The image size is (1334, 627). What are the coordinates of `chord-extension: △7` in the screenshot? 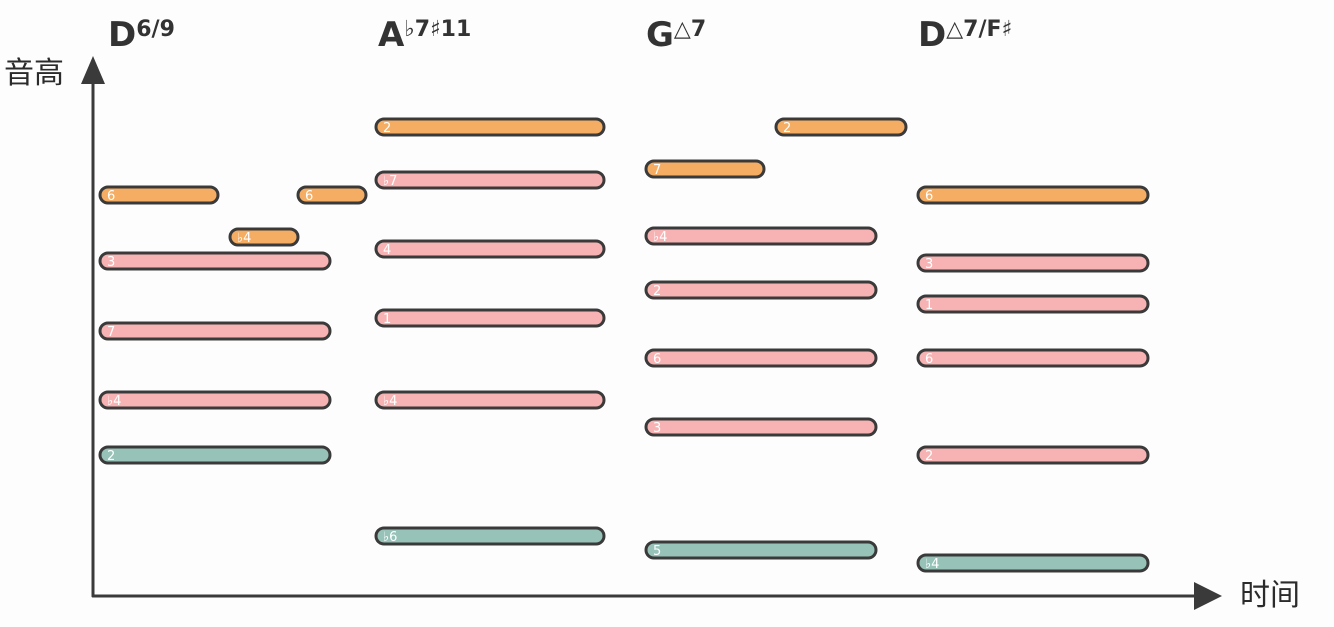 It's located at (690, 29).